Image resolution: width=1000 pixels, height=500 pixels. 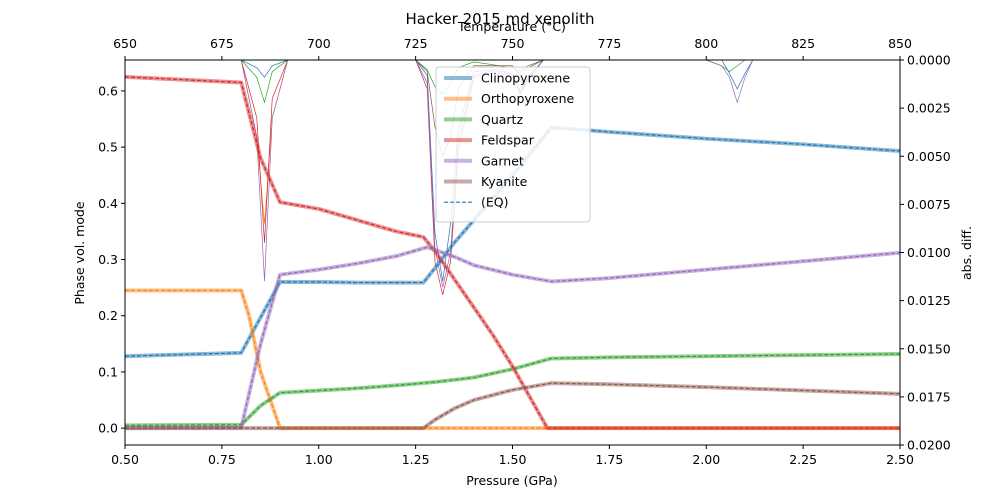 I want to click on legend-label-clinopyroxene: Clinopyroxene, so click(x=525, y=78).